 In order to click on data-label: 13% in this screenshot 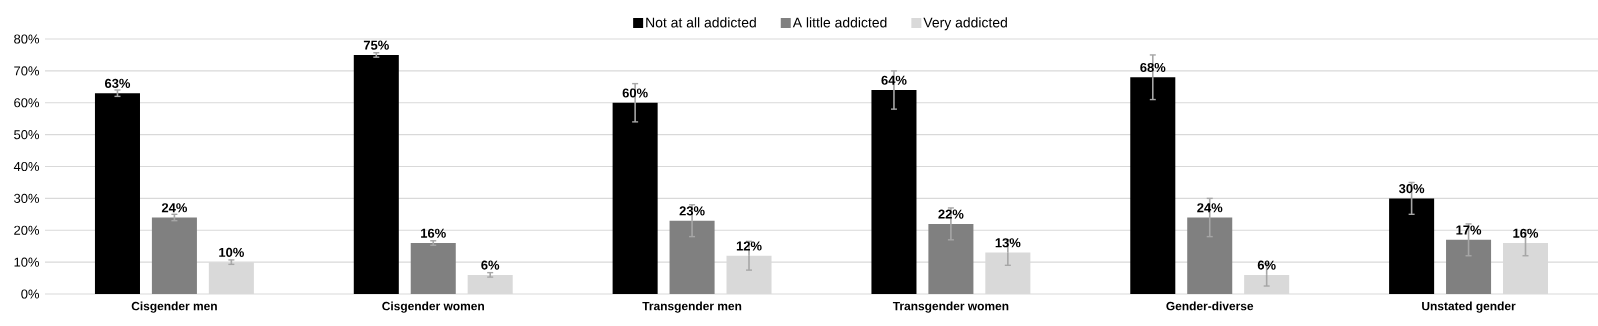, I will do `click(1008, 243)`.